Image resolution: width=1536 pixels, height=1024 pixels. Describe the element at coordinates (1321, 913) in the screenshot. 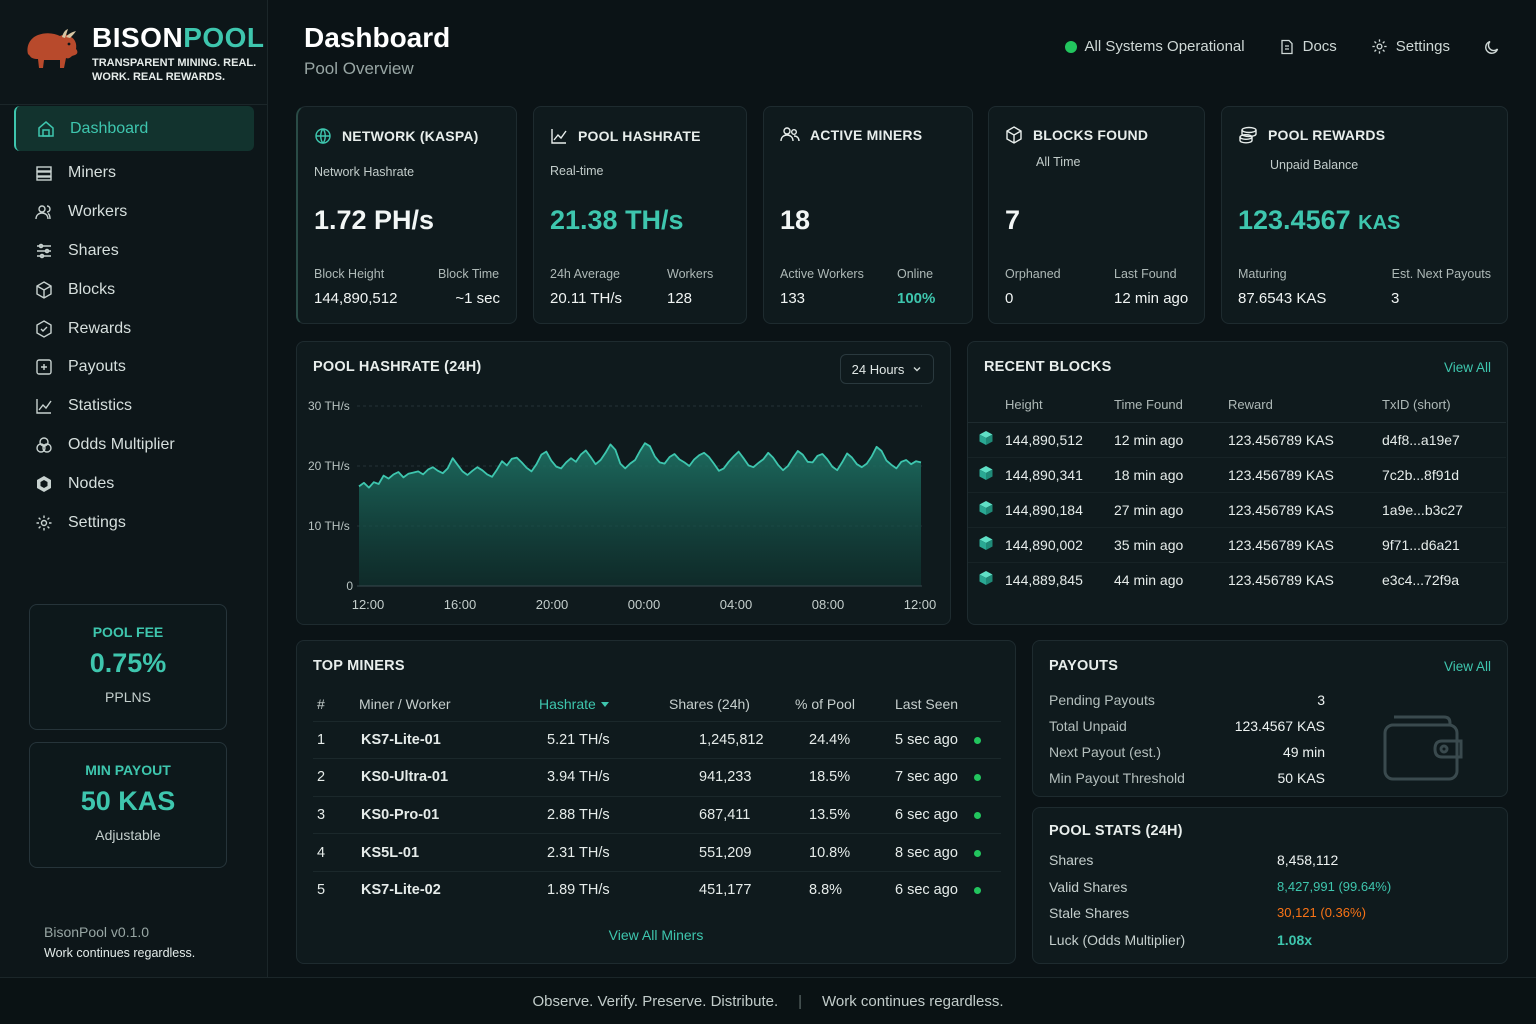

I see `pool-stat-value: 30,121 (0.36%)` at that location.